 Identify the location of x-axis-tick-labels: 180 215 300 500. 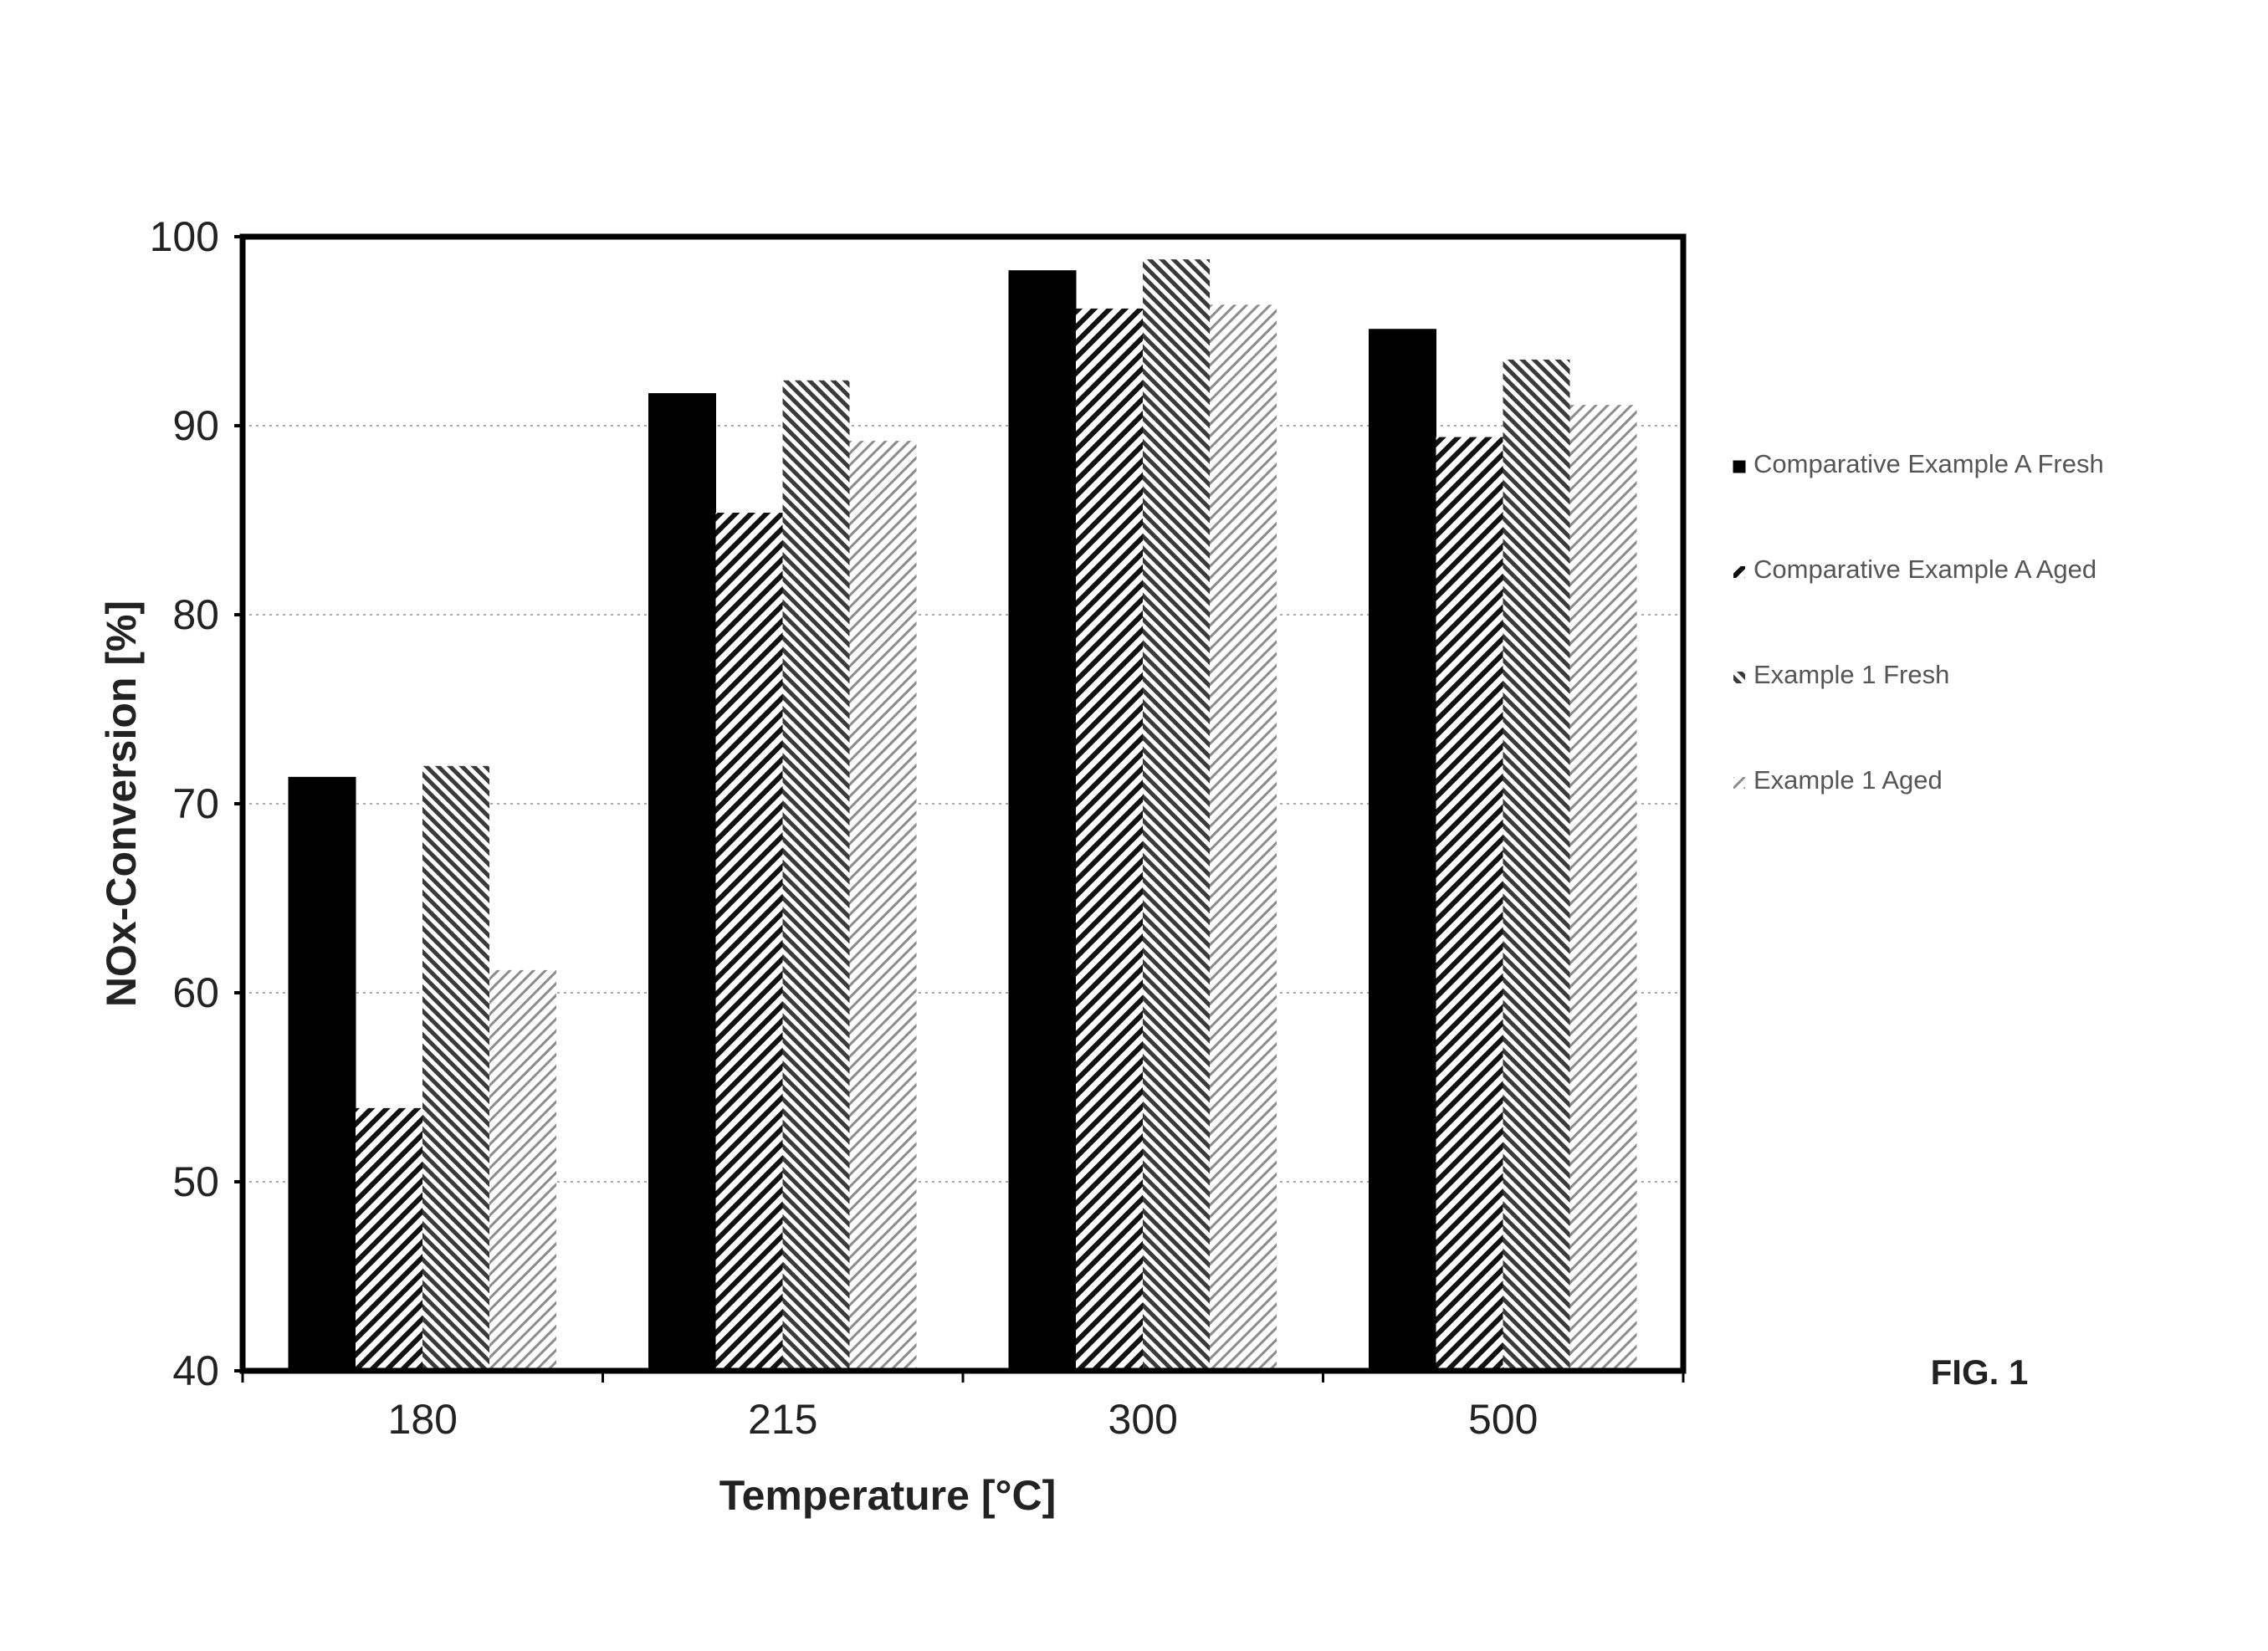
(963, 1420).